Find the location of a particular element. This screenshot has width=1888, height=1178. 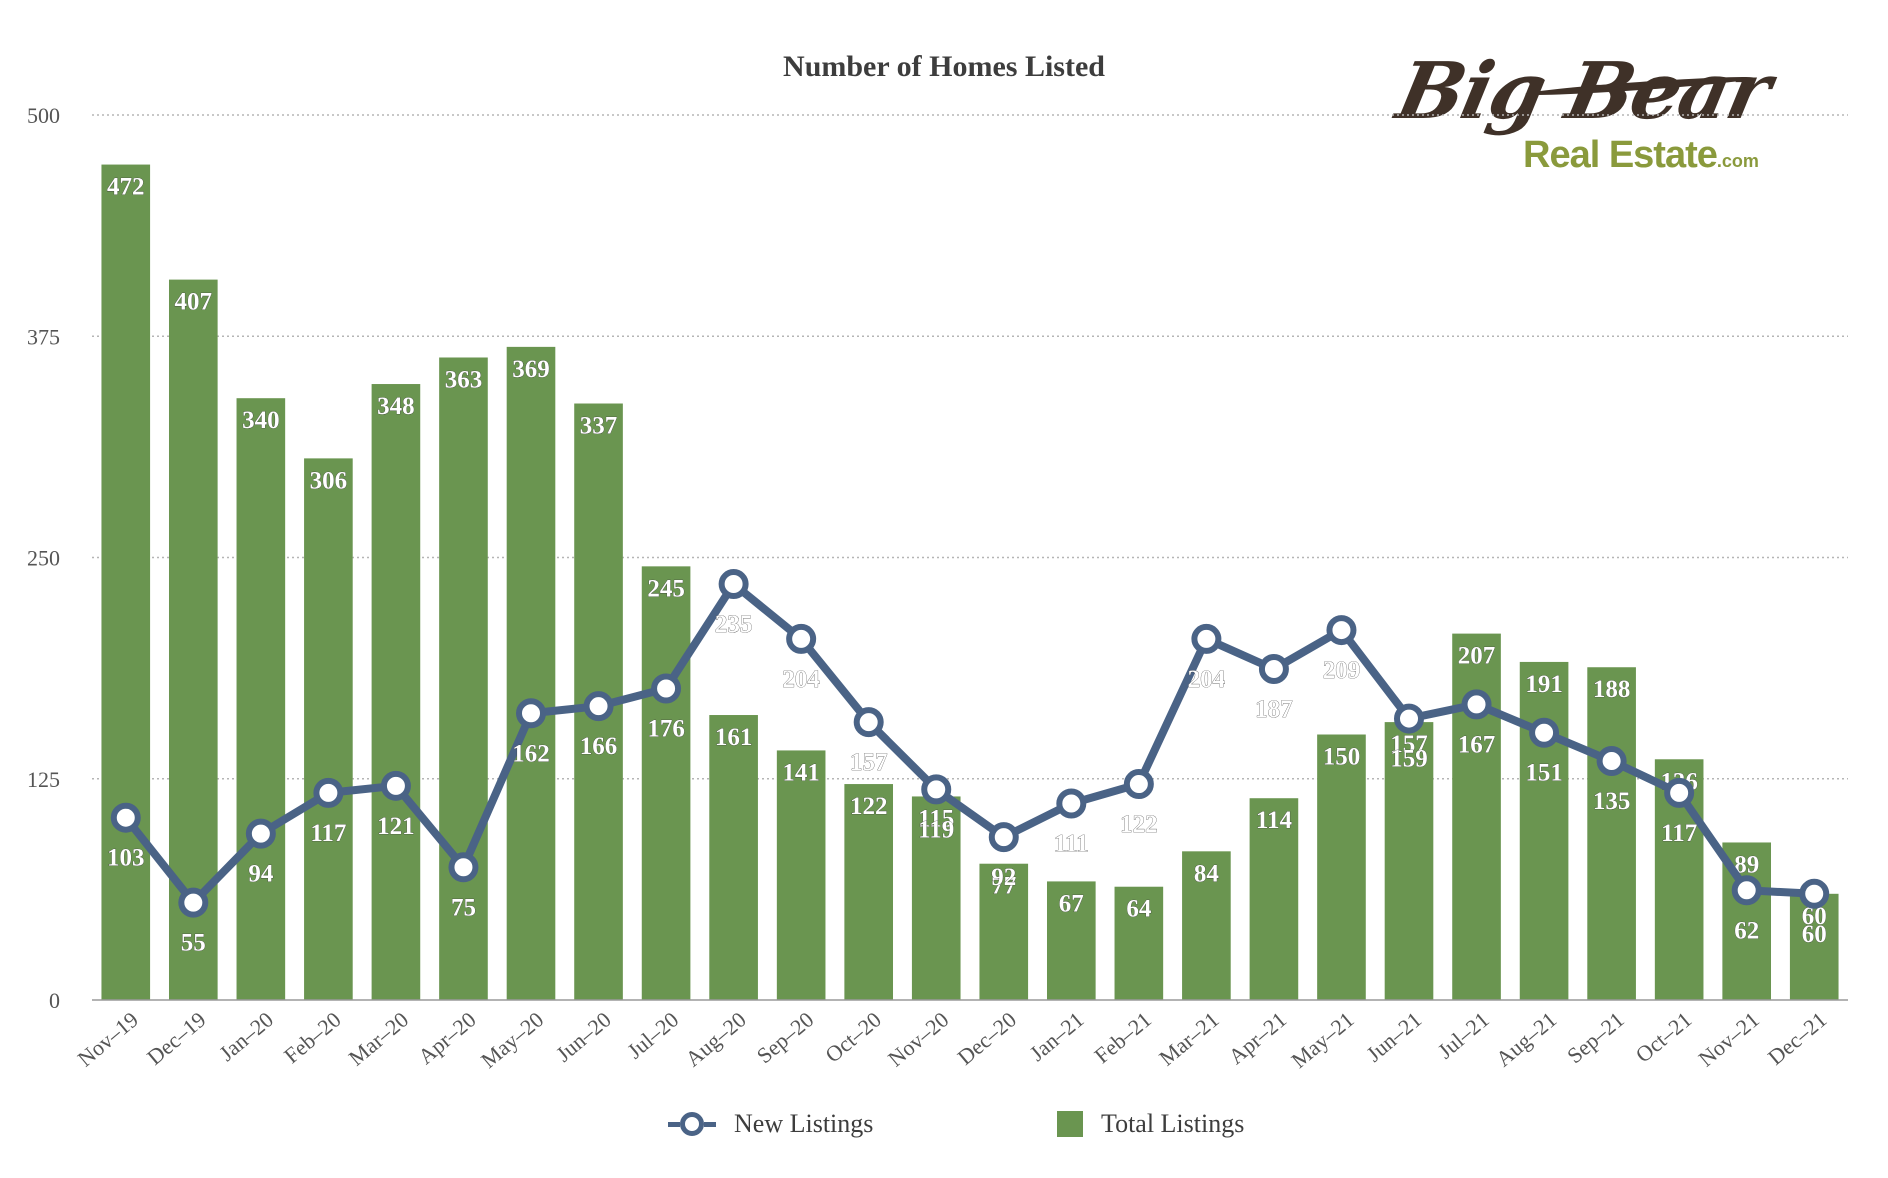

bar-value-label: 141 is located at coordinates (801, 772).